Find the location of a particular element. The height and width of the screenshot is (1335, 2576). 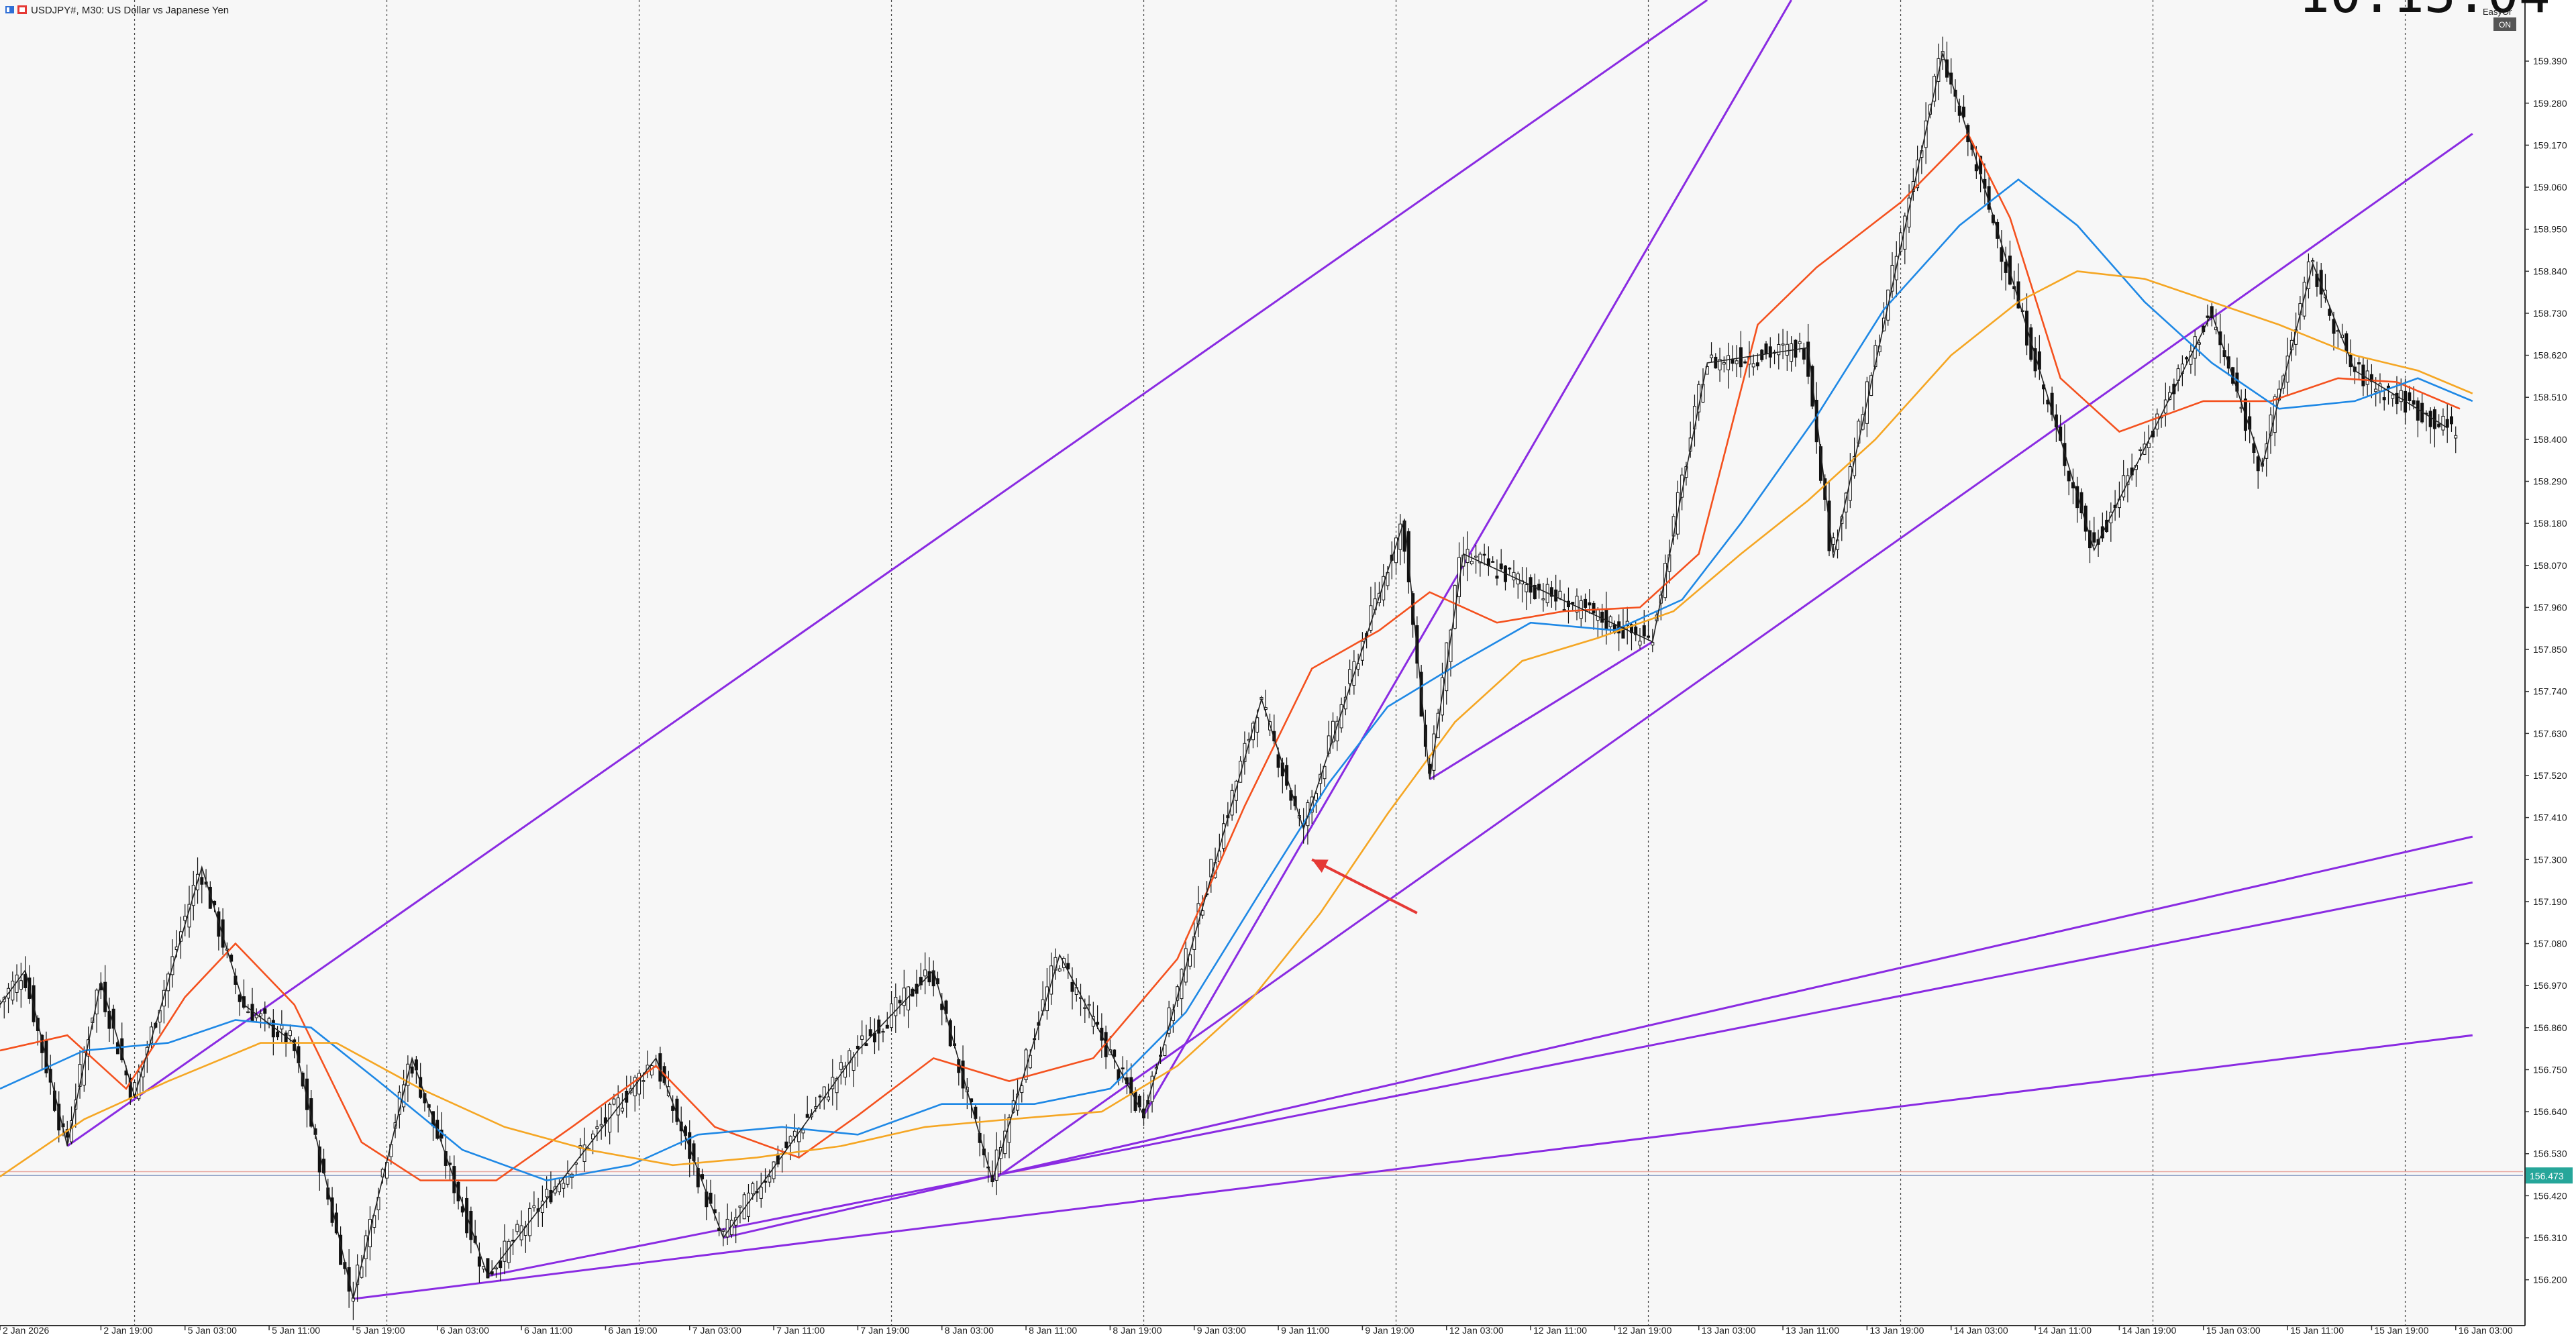

price-tick-label: 159.280 is located at coordinates (2550, 103).